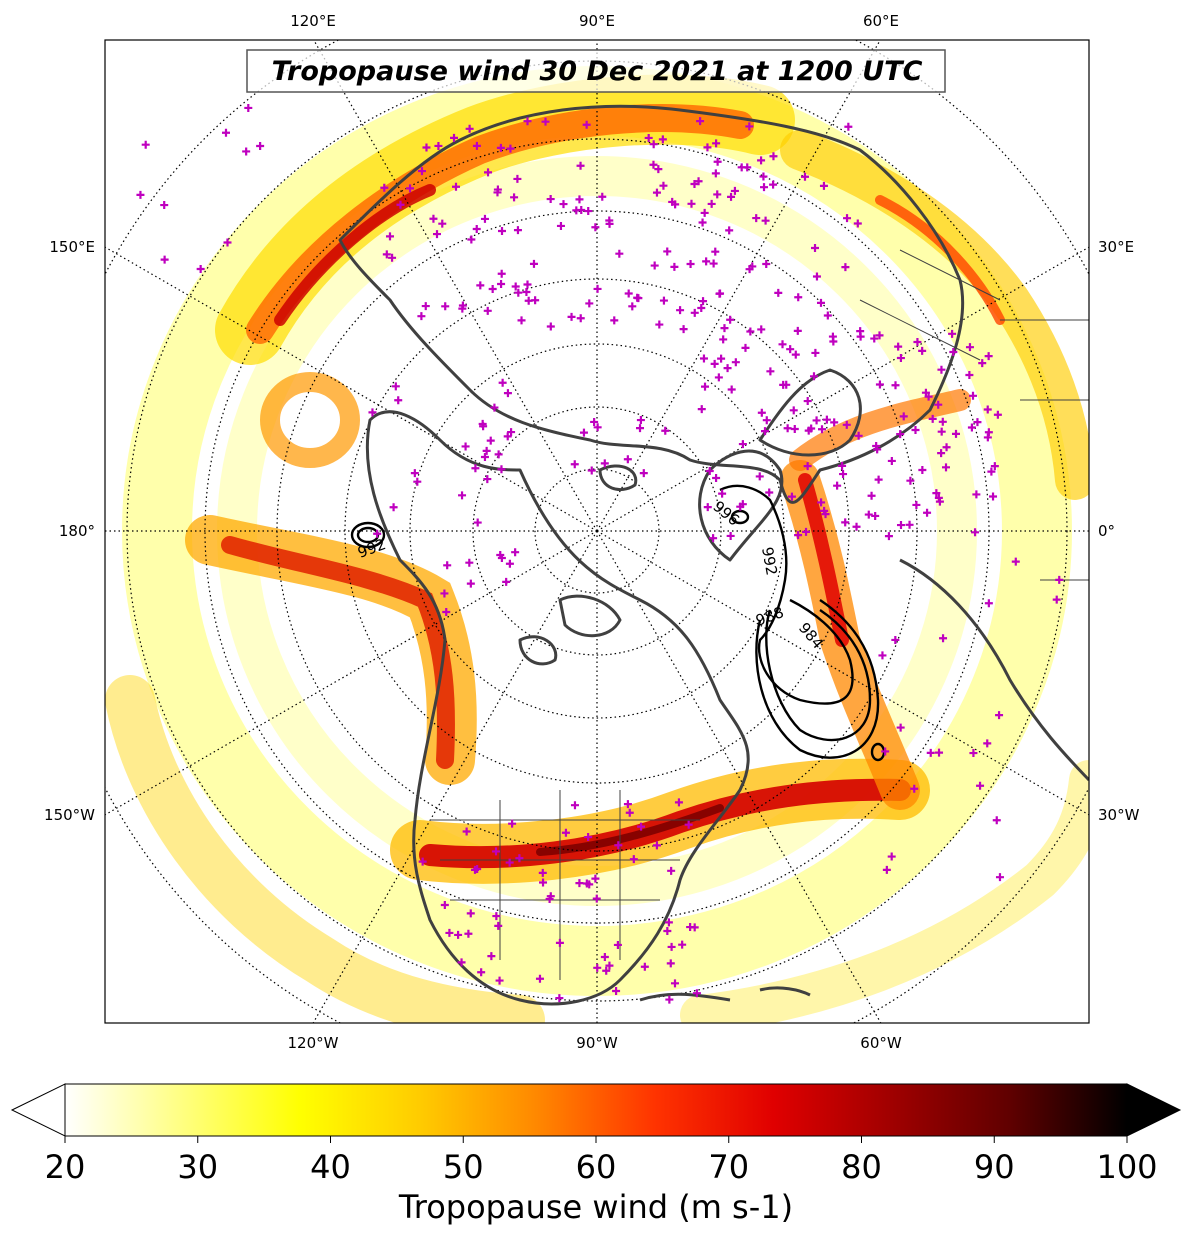 This screenshot has width=1192, height=1238. I want to click on colorbar-tick-label: 20, so click(65, 1167).